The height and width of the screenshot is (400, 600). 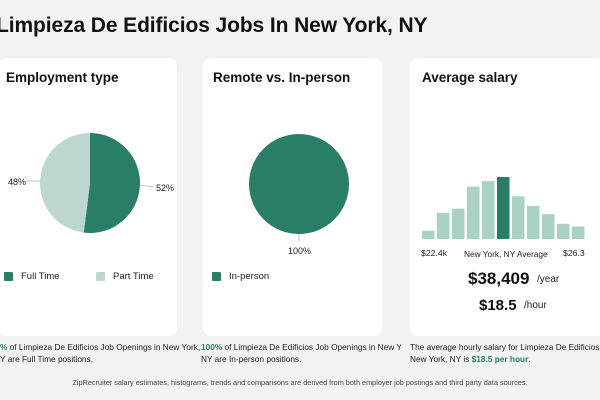 What do you see at coordinates (65, 183) in the screenshot?
I see `pie-slice-part-time` at bounding box center [65, 183].